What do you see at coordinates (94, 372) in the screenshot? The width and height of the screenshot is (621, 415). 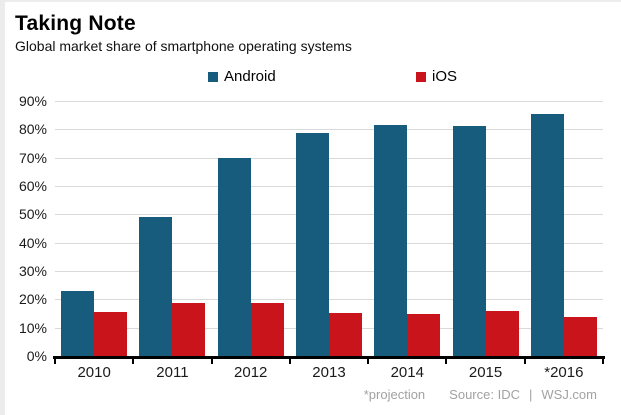 I see `x-axis-label-2010: 2010` at bounding box center [94, 372].